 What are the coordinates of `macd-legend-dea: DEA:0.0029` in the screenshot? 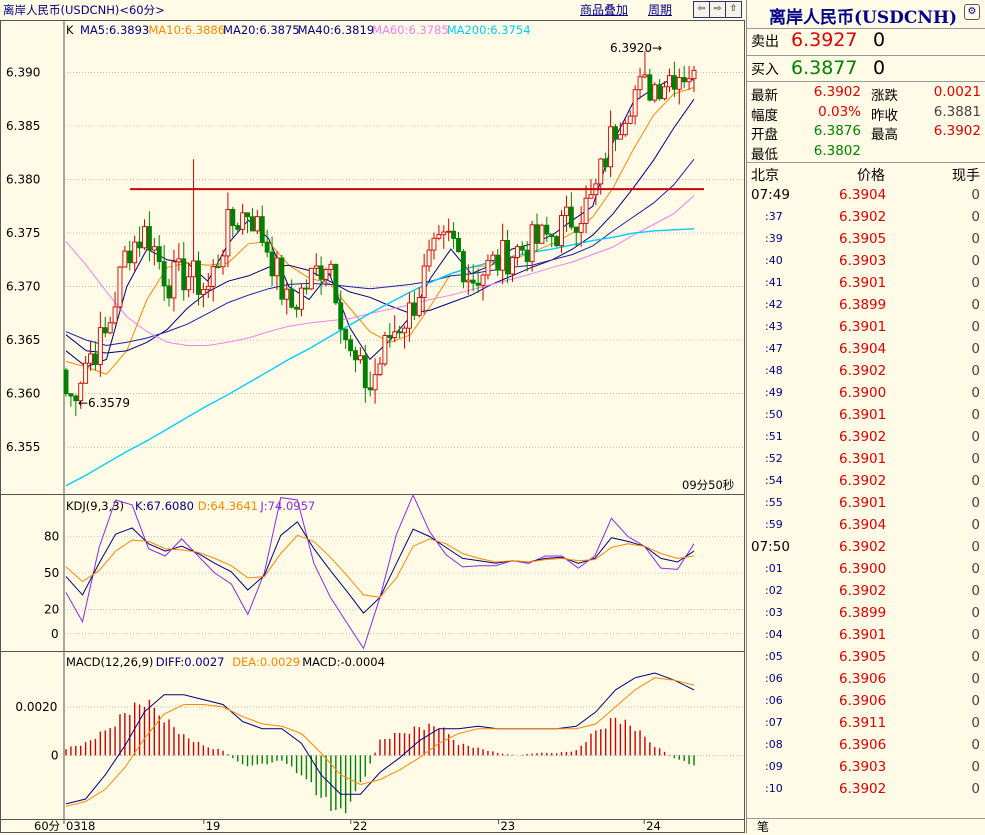 It's located at (266, 662).